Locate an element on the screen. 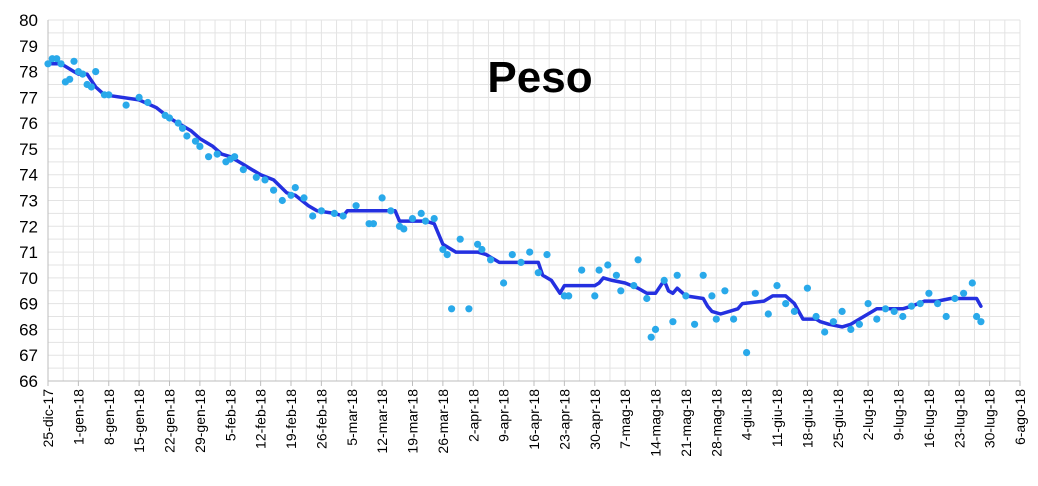 The image size is (1038, 486). y-tick-label: 77 is located at coordinates (28, 97).